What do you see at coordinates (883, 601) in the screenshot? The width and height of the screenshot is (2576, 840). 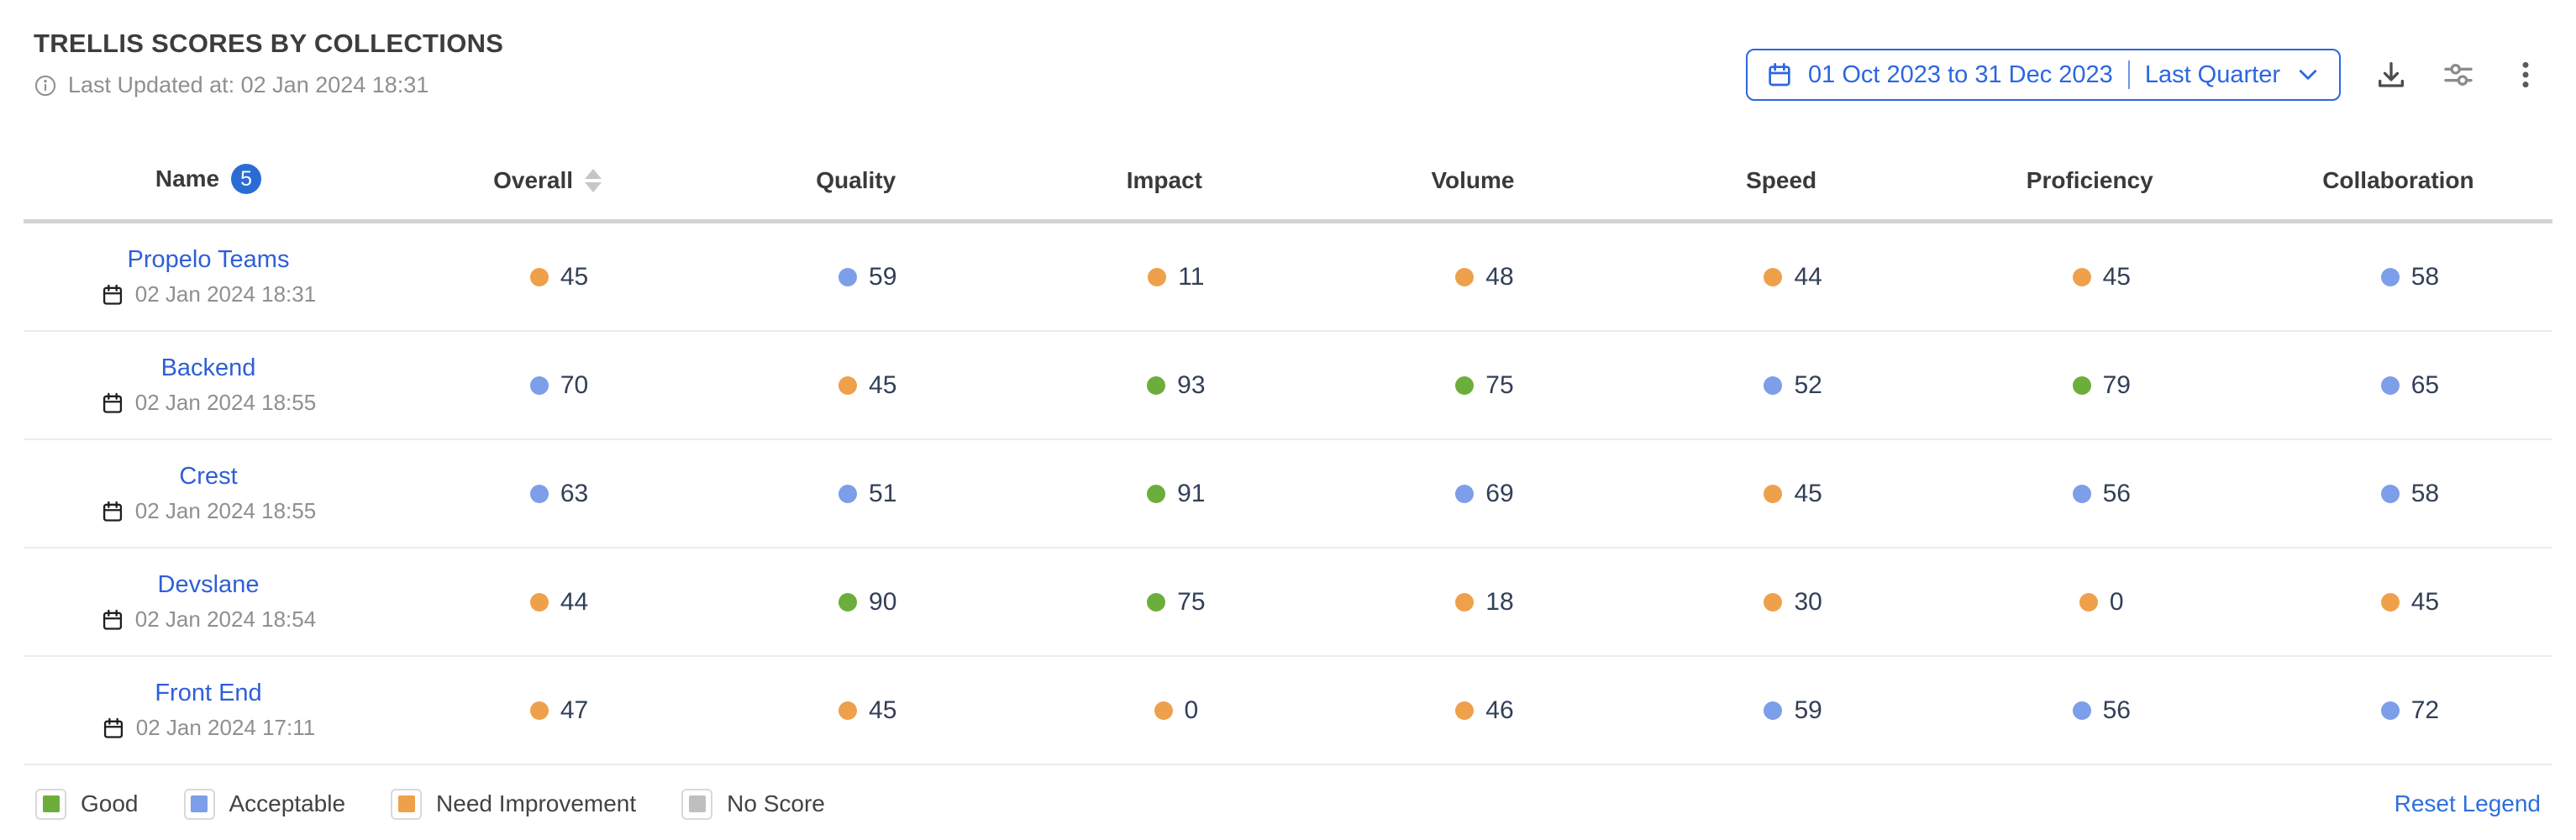 I see `score-value: 90` at bounding box center [883, 601].